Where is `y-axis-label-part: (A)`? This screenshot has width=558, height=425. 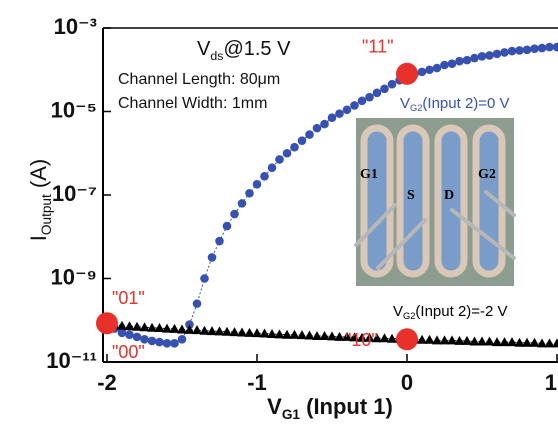
y-axis-label-part: (A) is located at coordinates (38, 176).